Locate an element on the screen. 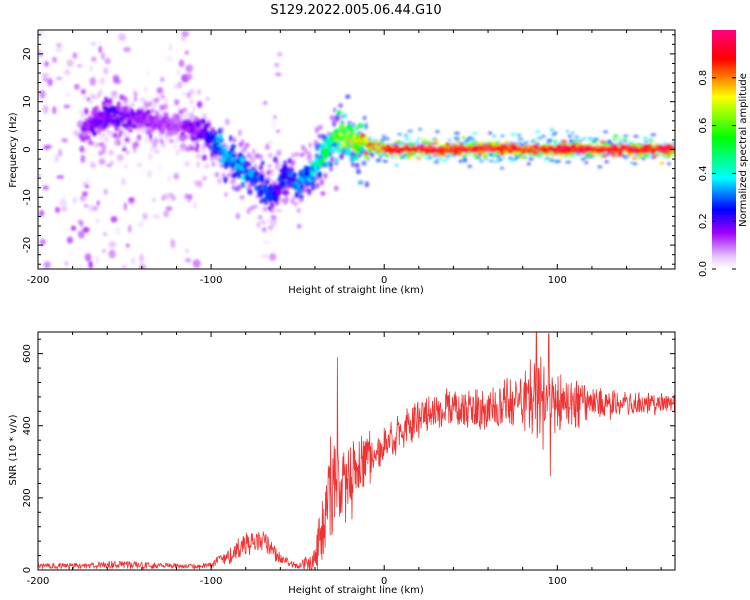  spectrogram-y-tick-label: -10 is located at coordinates (27, 197).